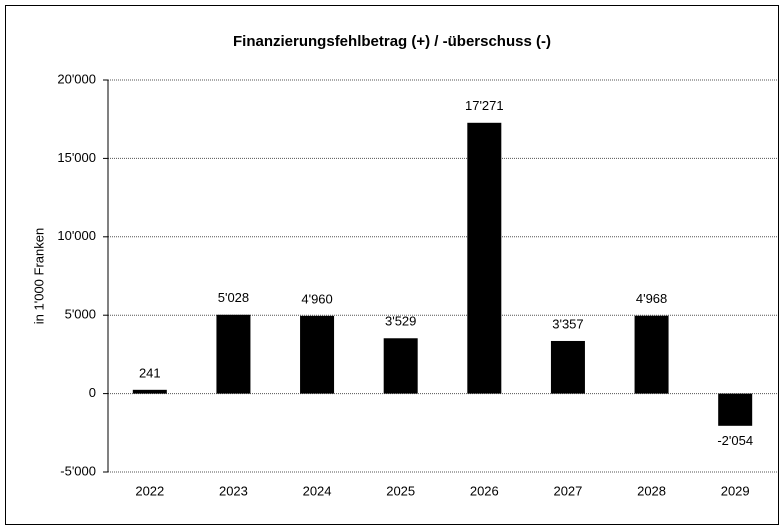  What do you see at coordinates (76, 235) in the screenshot?
I see `y-tick-label: 10'000` at bounding box center [76, 235].